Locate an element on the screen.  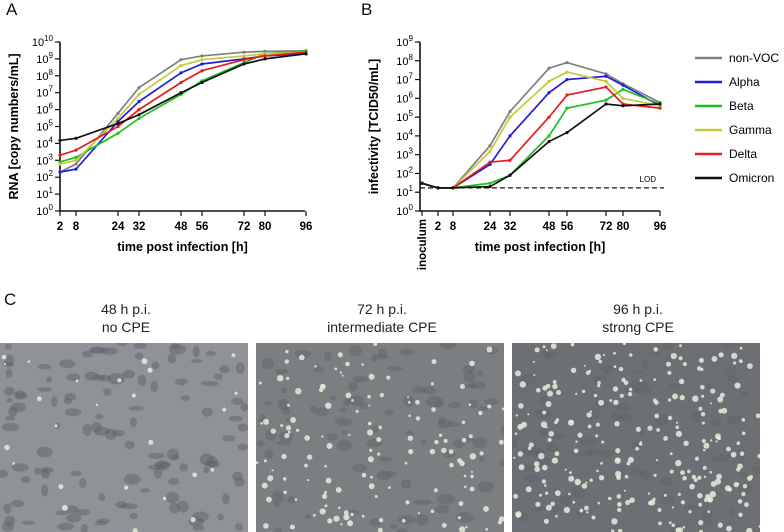
panel-a-y-tick-label: 10⁹ is located at coordinates (44, 58).